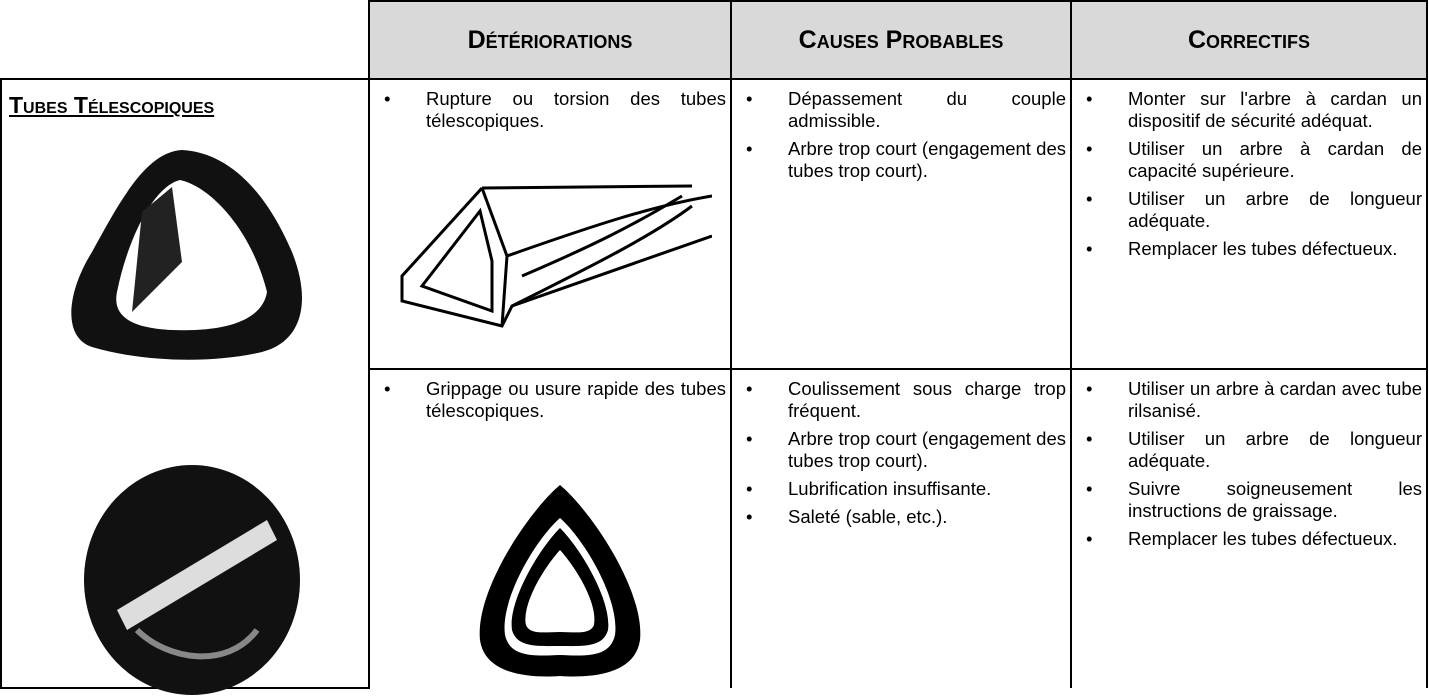 The image size is (1429, 700). What do you see at coordinates (901, 40) in the screenshot?
I see `column-header: Causes Probables` at bounding box center [901, 40].